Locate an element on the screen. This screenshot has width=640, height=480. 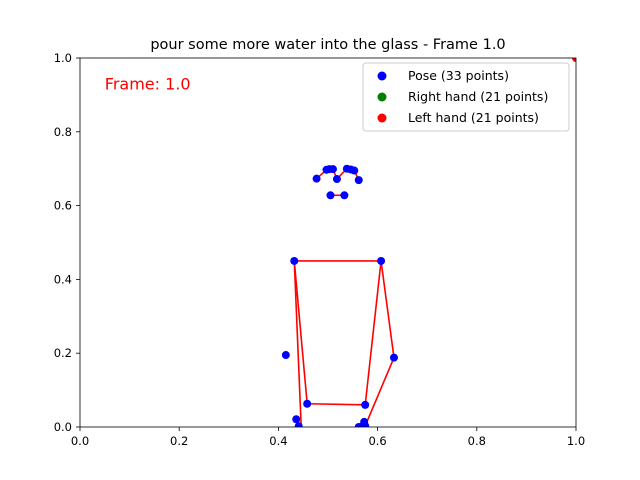
legend-label: Pose (33 points) is located at coordinates (458, 75).